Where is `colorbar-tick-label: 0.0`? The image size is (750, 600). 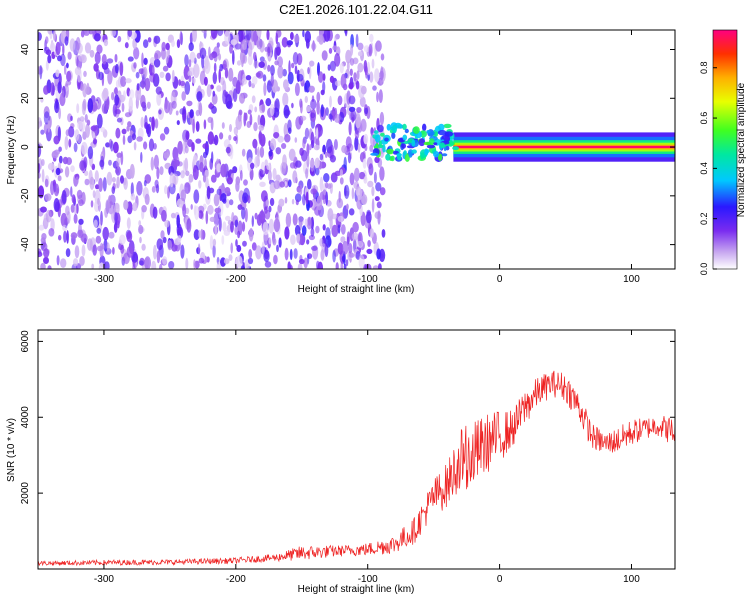
colorbar-tick-label: 0.0 is located at coordinates (704, 269).